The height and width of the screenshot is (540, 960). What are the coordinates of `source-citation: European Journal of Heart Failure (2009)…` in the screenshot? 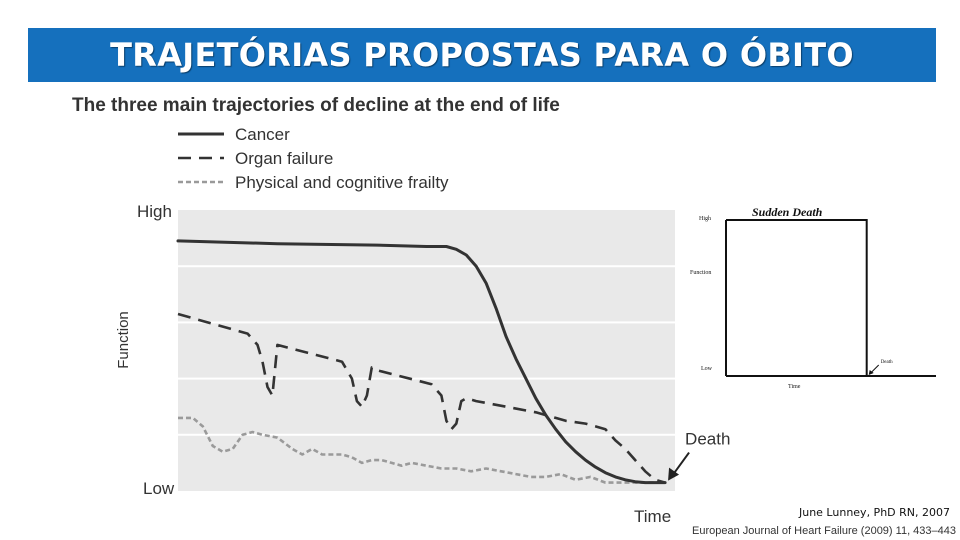 It's located at (824, 531).